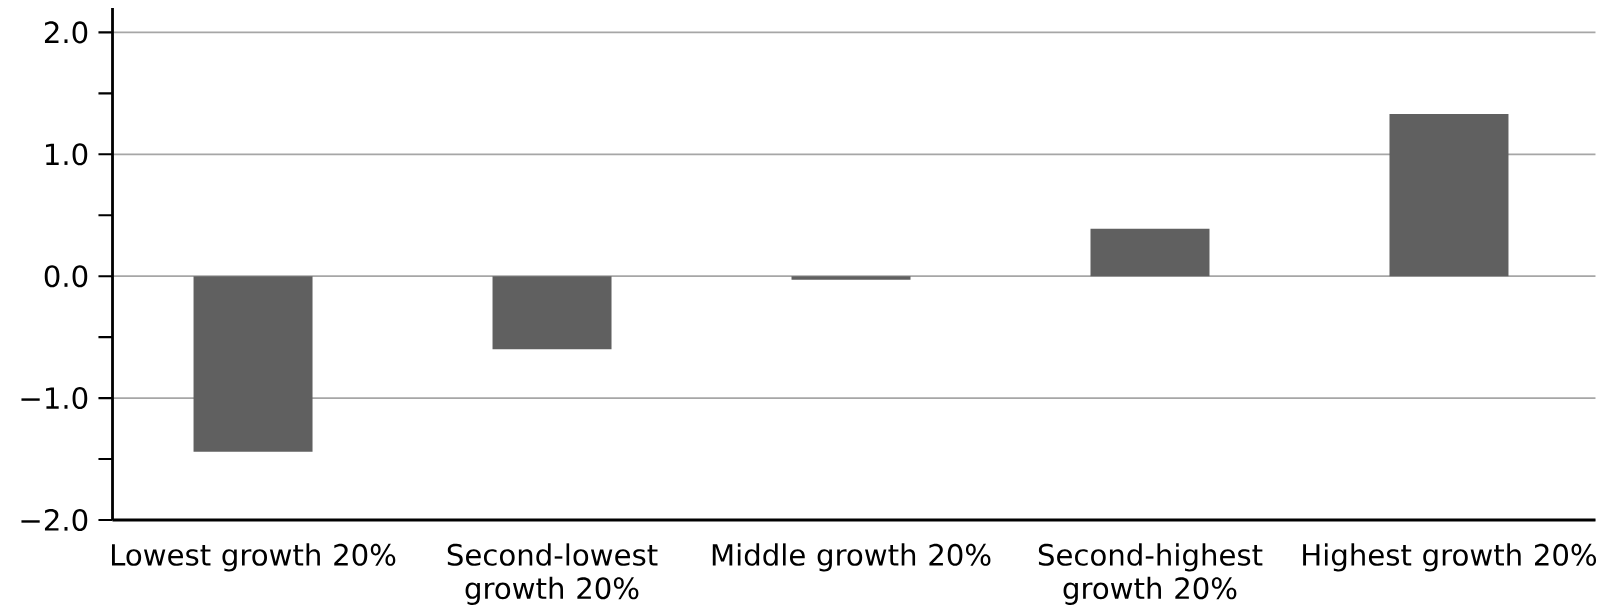 The height and width of the screenshot is (605, 1604). What do you see at coordinates (254, 557) in the screenshot?
I see `x-tick-label: Lowest growth 20%` at bounding box center [254, 557].